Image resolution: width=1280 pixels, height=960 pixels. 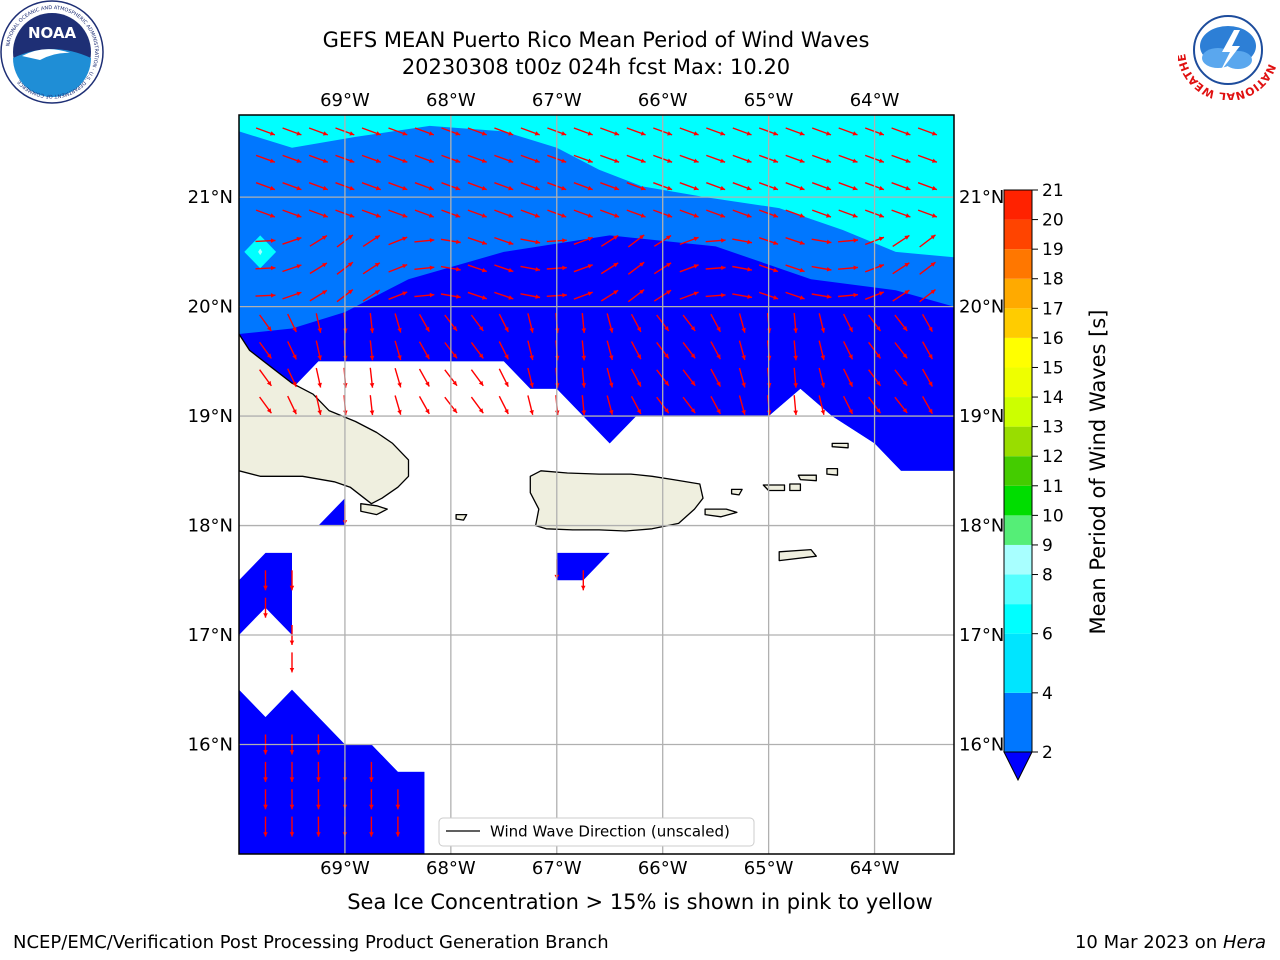 What do you see at coordinates (721, 513) in the screenshot?
I see `land-vieques` at bounding box center [721, 513].